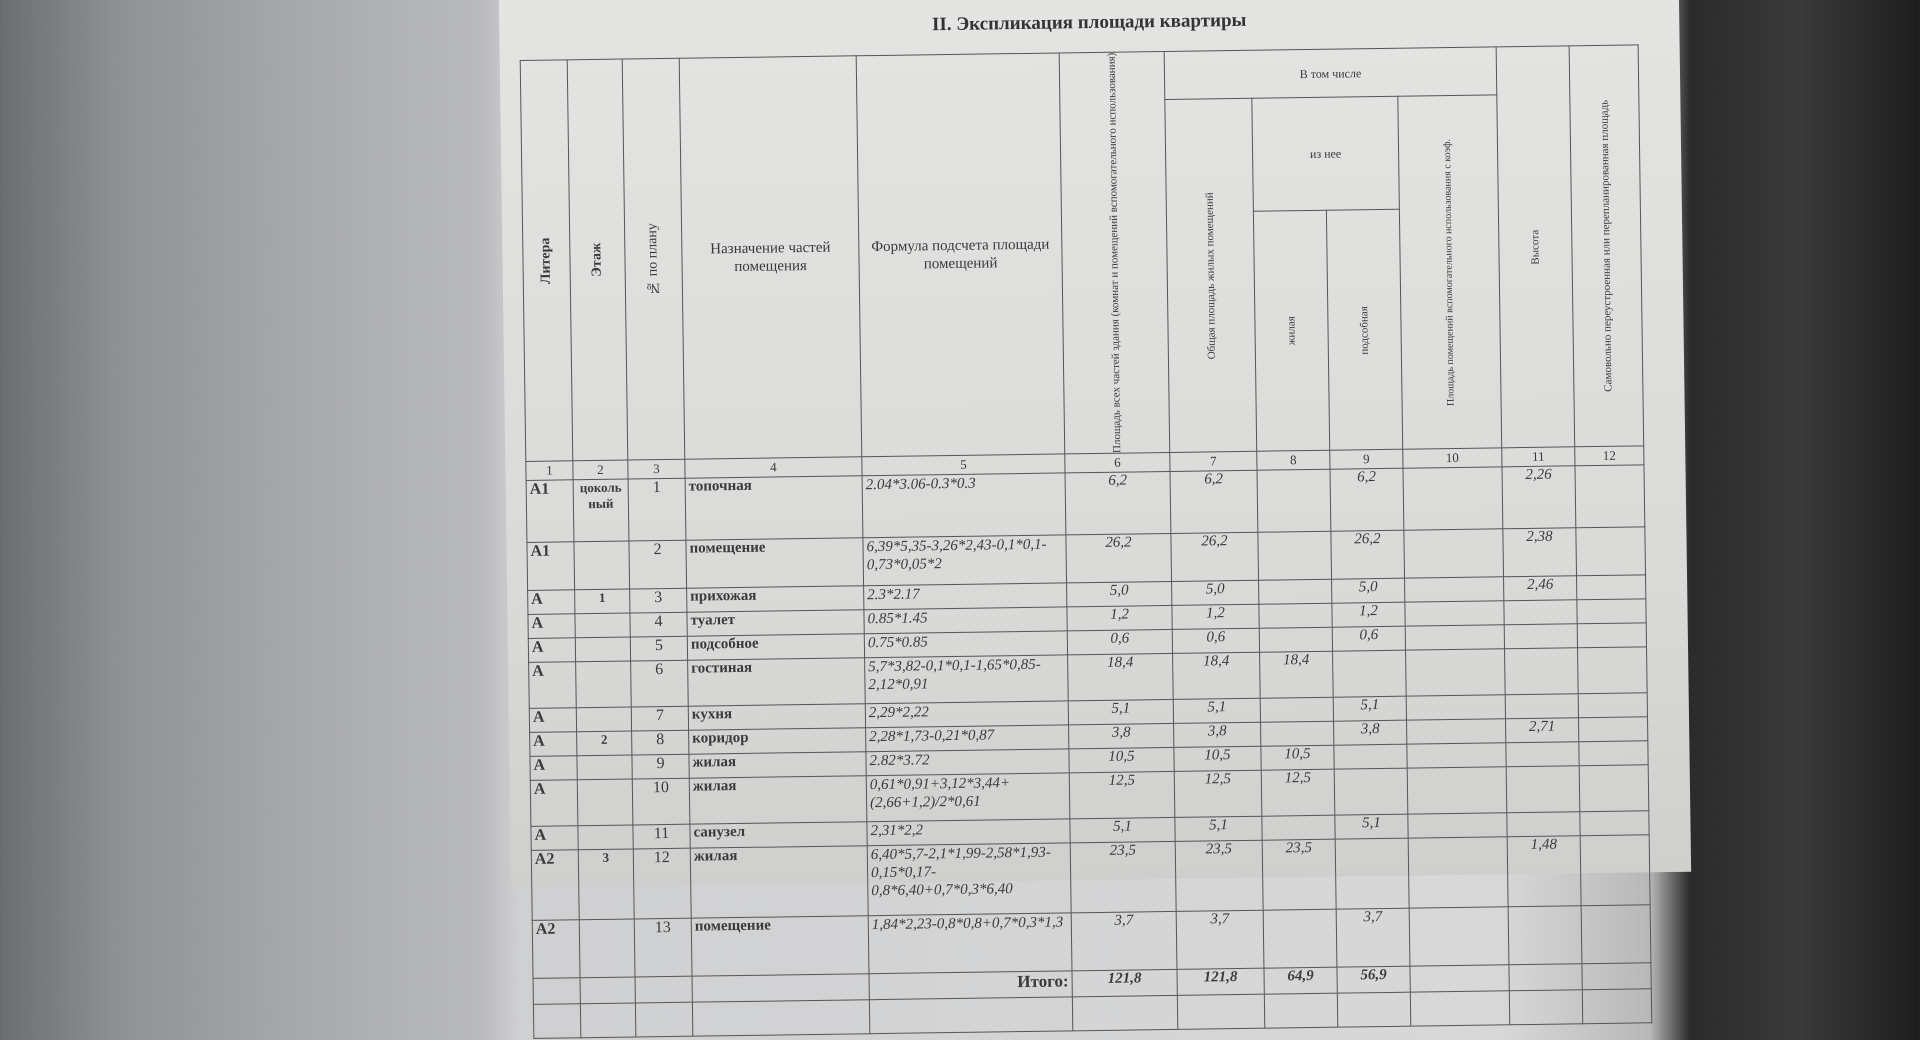 This screenshot has height=1040, width=1920. I want to click on cell-living: 23,5, so click(1299, 875).